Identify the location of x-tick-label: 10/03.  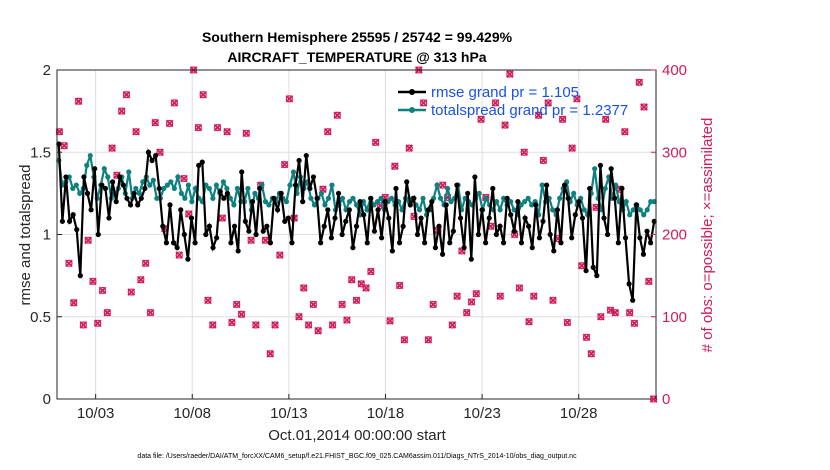
(96, 413).